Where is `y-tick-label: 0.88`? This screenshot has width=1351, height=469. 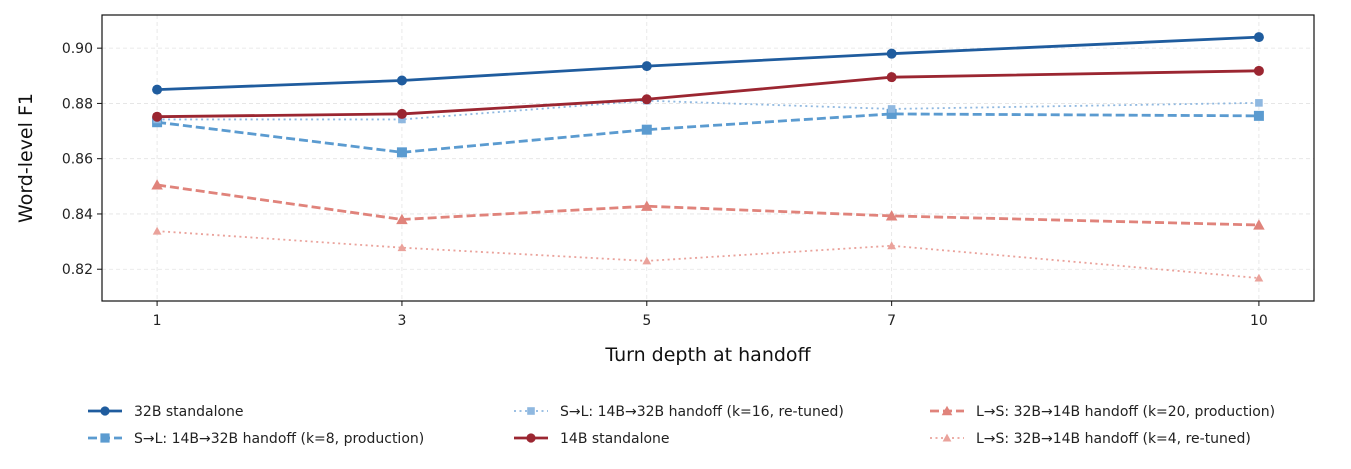
y-tick-label: 0.88 is located at coordinates (77, 104).